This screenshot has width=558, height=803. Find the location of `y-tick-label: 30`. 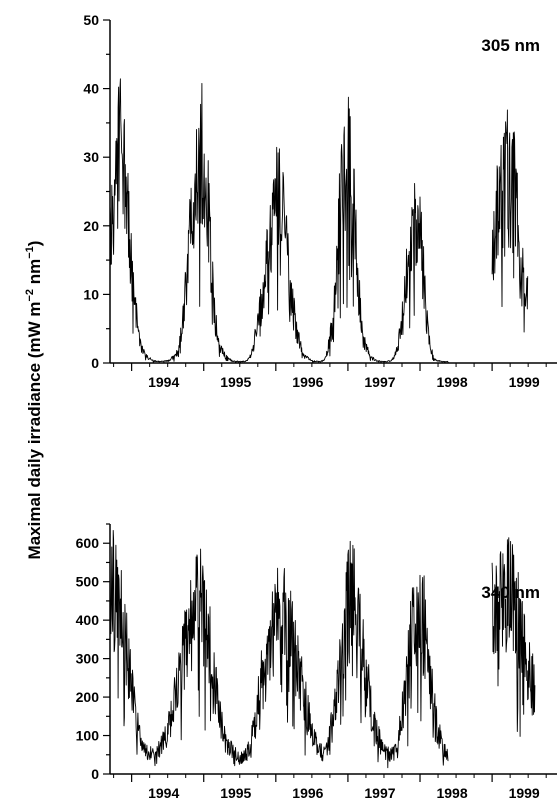

y-tick-label: 30 is located at coordinates (91, 157).